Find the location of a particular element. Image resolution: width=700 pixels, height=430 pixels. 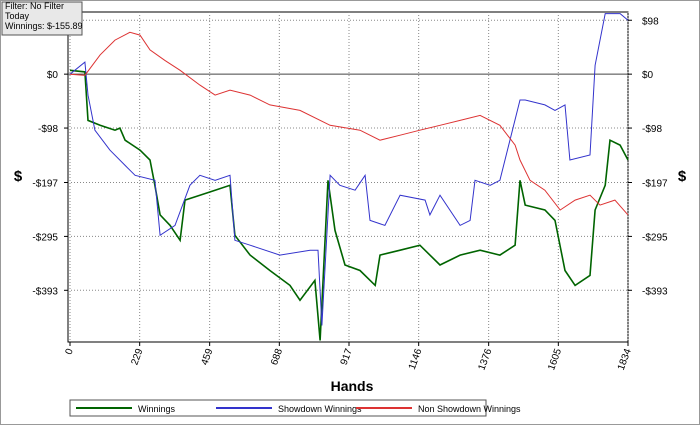

legend is located at coordinates (278, 408).